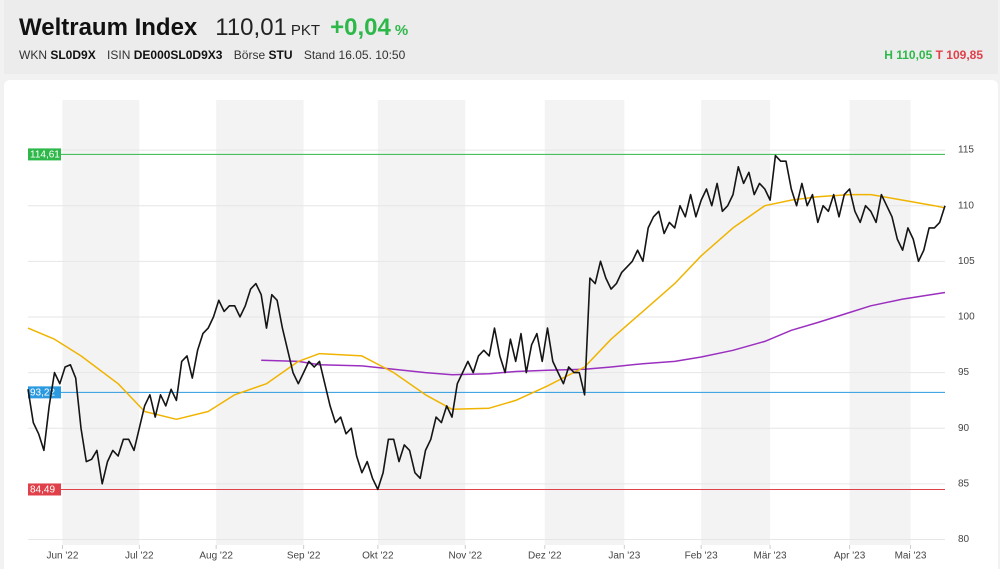  What do you see at coordinates (33, 55) in the screenshot?
I see `meta-label: WKN` at bounding box center [33, 55].